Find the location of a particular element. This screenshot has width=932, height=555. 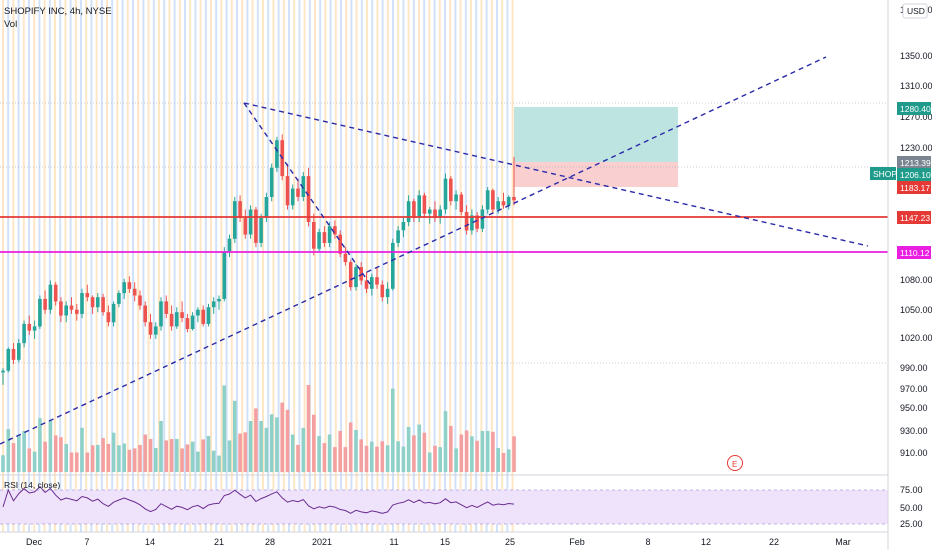

price-tick-label: 950.00 is located at coordinates (914, 408).